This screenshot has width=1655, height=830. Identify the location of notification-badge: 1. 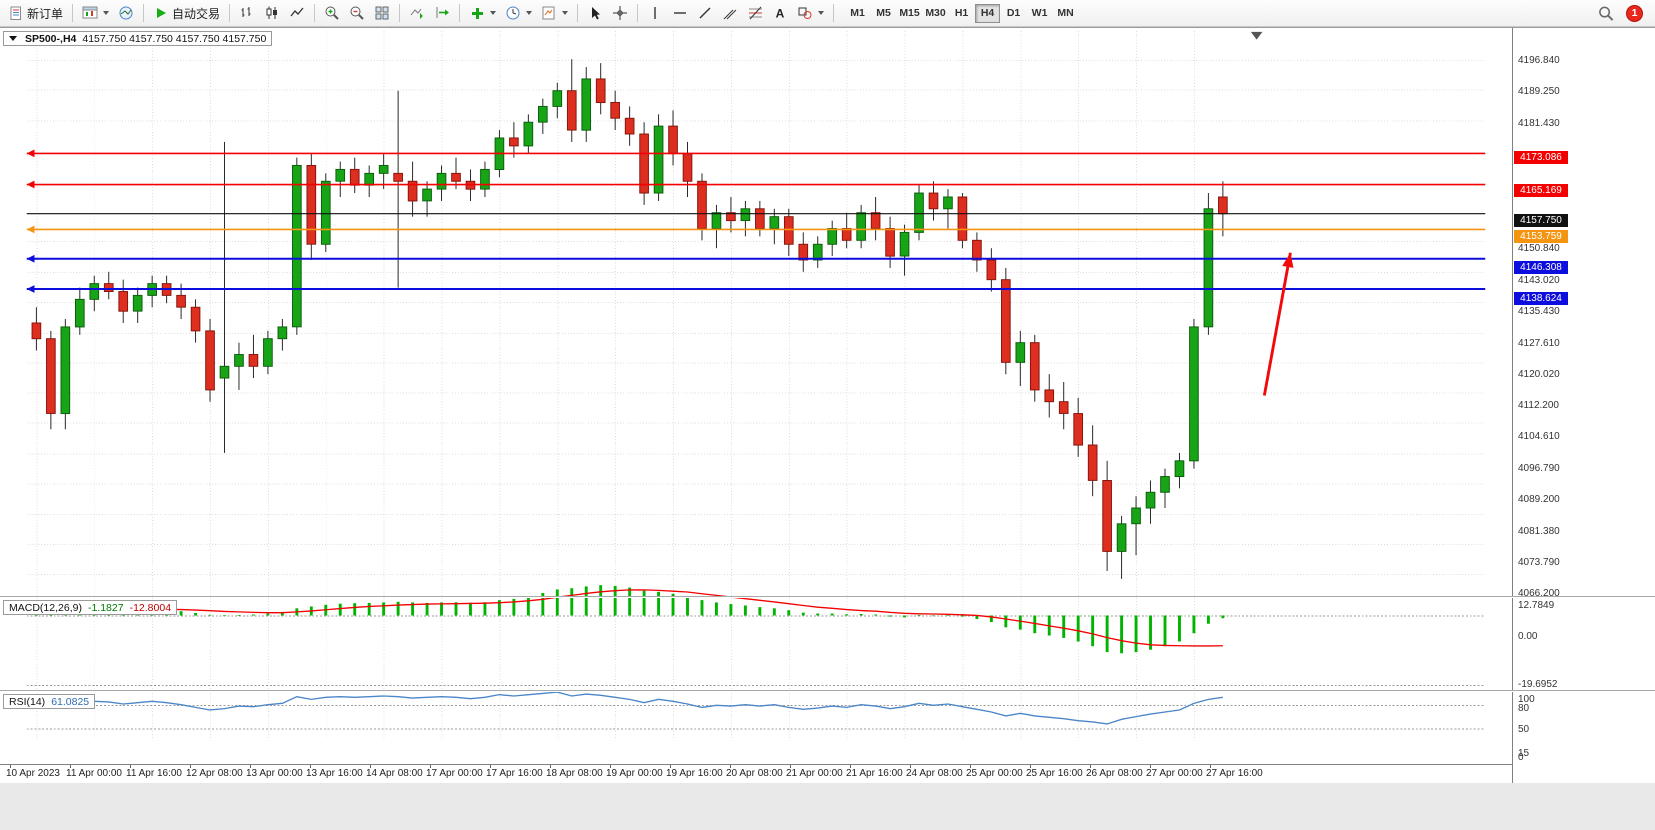
(1634, 13).